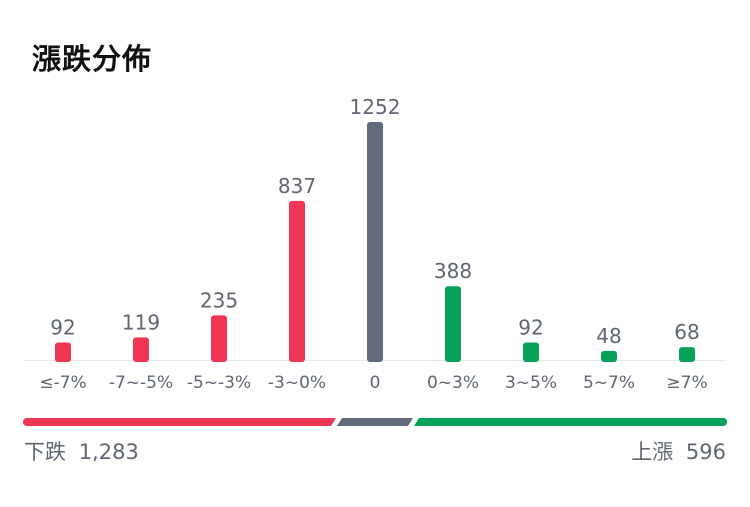  I want to click on down-summary-count: 1,283, so click(108, 452).